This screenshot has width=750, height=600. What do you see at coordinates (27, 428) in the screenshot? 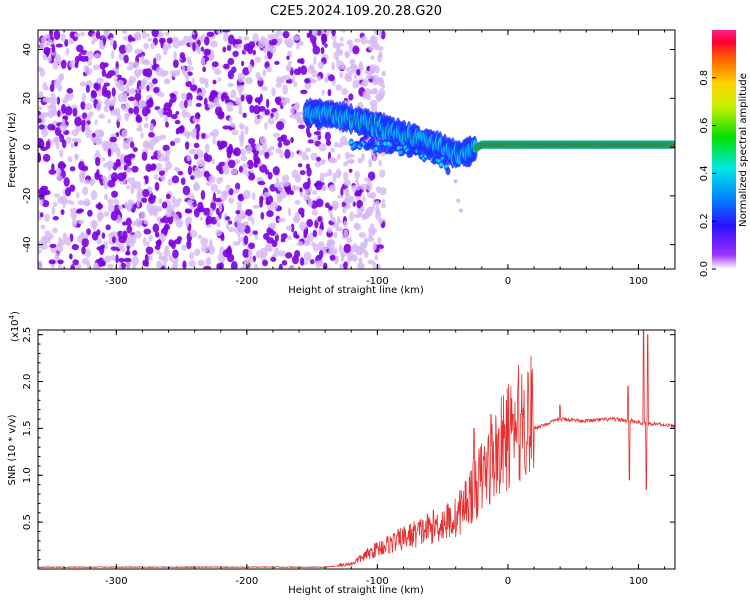
I see `snr-ytick-label: 1.5` at bounding box center [27, 428].